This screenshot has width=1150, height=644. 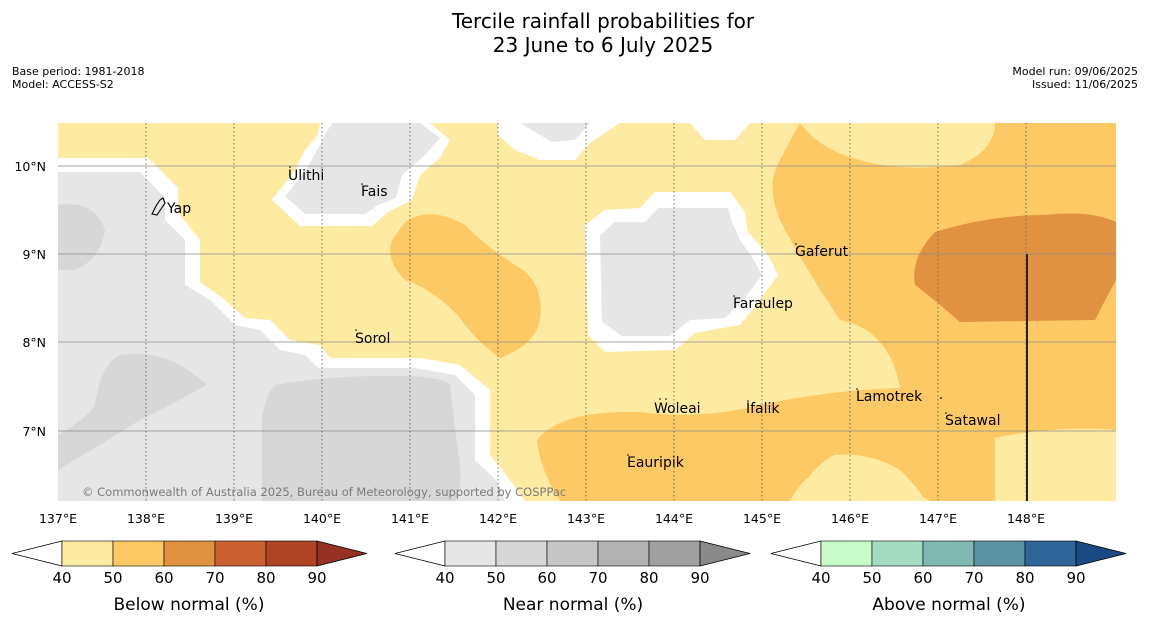 I want to click on place-label-sorol: Sorol, so click(x=372, y=339).